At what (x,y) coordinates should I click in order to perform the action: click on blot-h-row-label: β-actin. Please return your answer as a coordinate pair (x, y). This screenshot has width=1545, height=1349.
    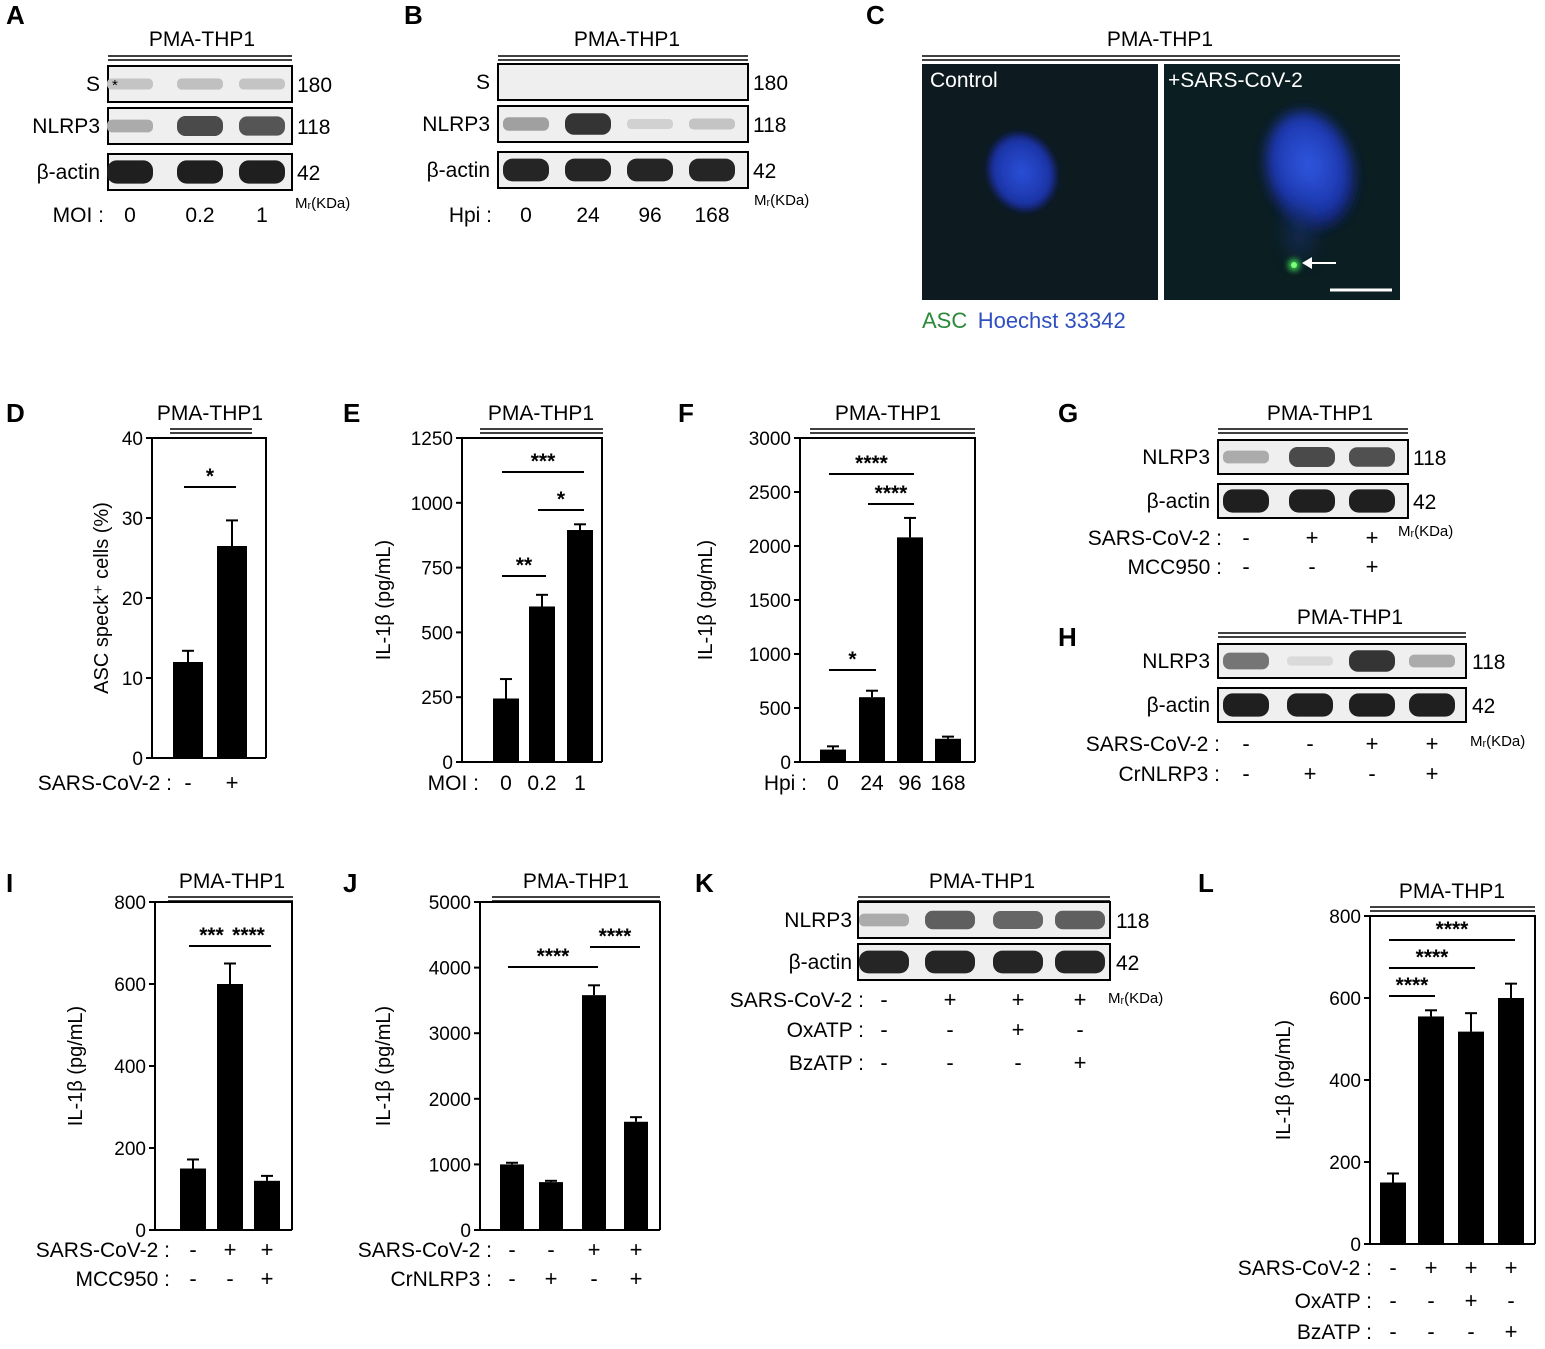
    Looking at the image, I should click on (1178, 705).